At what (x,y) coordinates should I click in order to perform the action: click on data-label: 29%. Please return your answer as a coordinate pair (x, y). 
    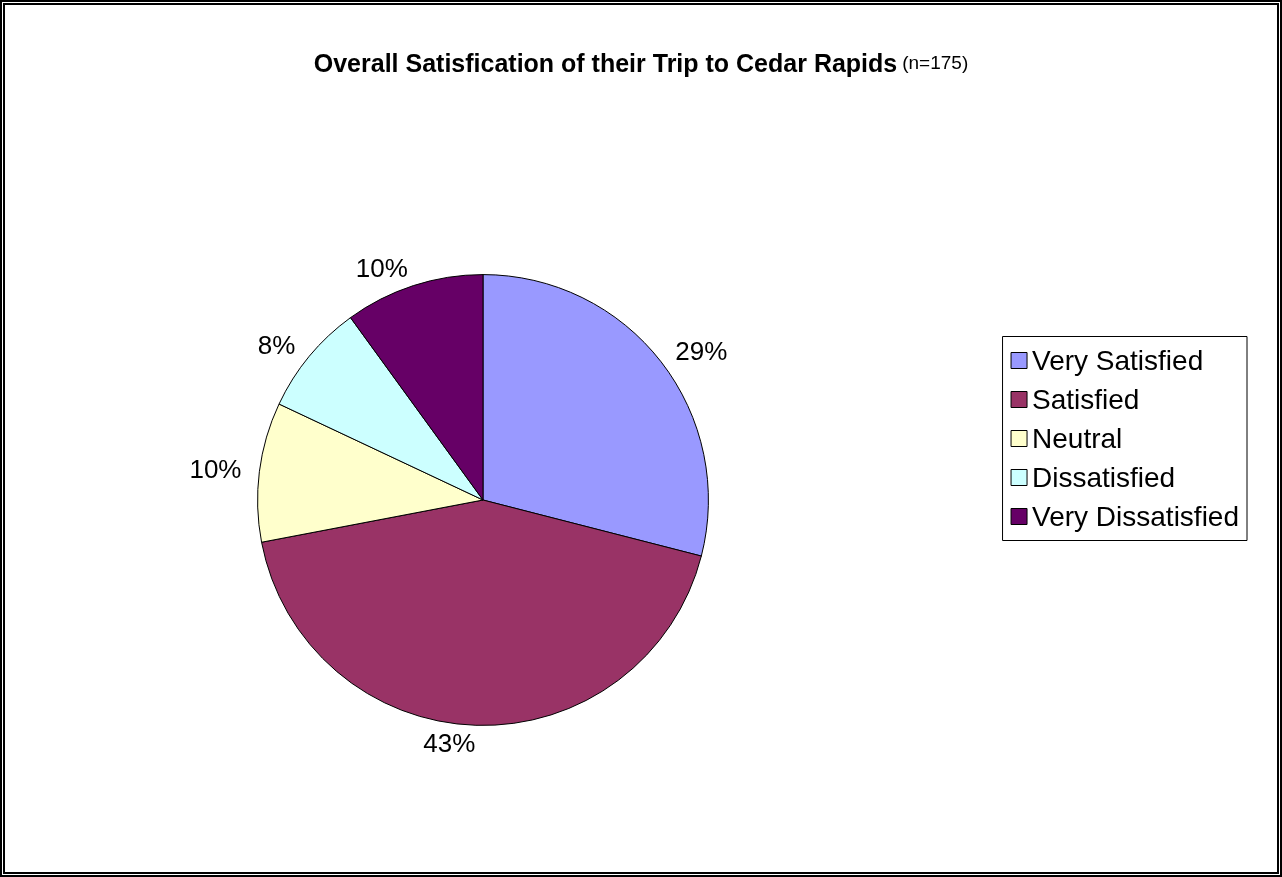
    Looking at the image, I should click on (701, 350).